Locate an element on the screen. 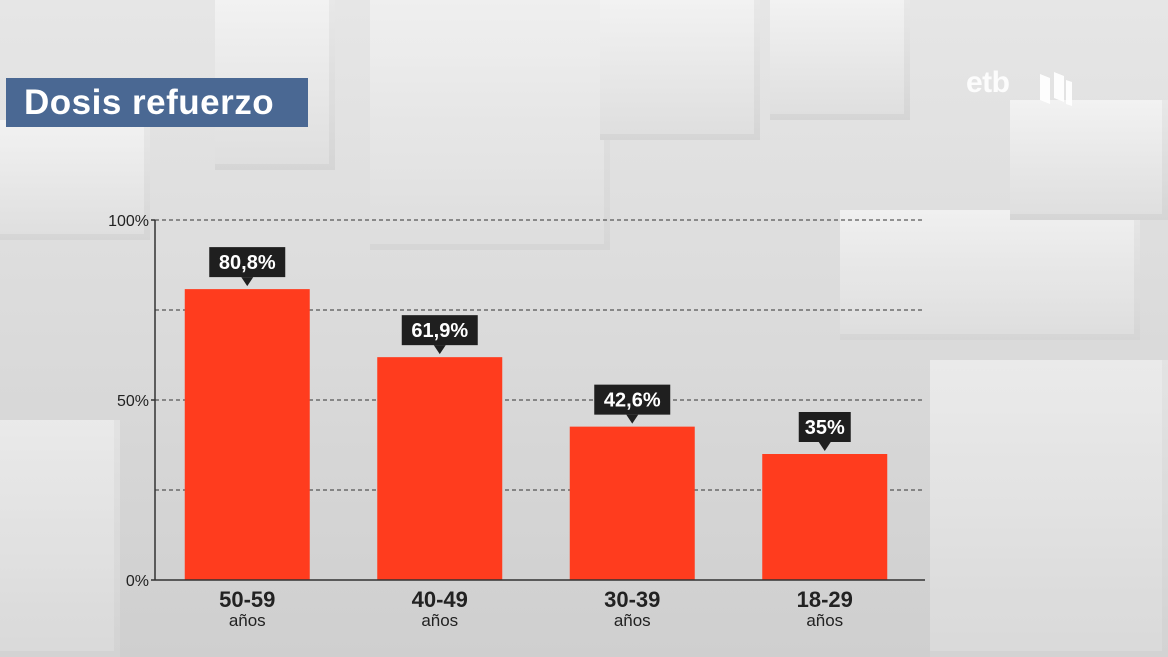 The width and height of the screenshot is (1168, 657). logo-text: etb is located at coordinates (988, 82).